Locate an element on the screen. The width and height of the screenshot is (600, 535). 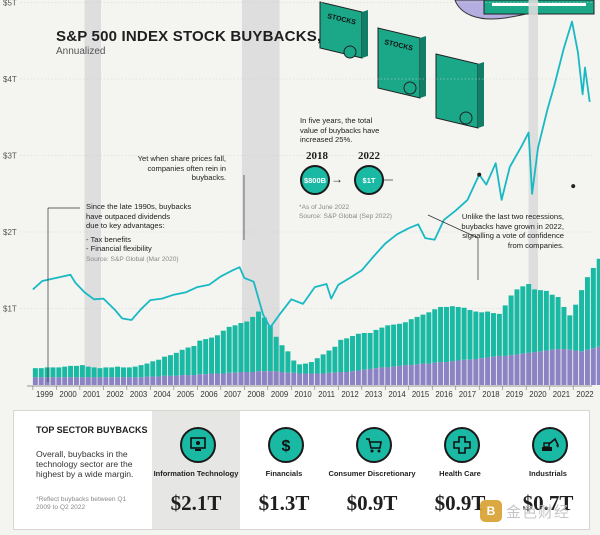
x-tick-label: 2012 is located at coordinates (349, 394).